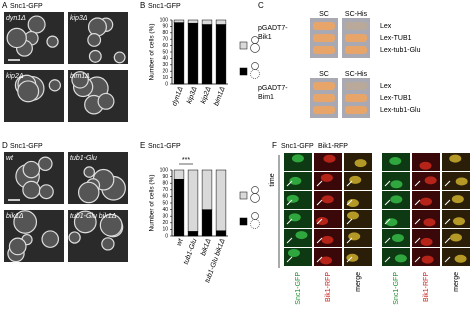 The image size is (474, 320). I want to click on y-tick-label: 100, so click(164, 170).